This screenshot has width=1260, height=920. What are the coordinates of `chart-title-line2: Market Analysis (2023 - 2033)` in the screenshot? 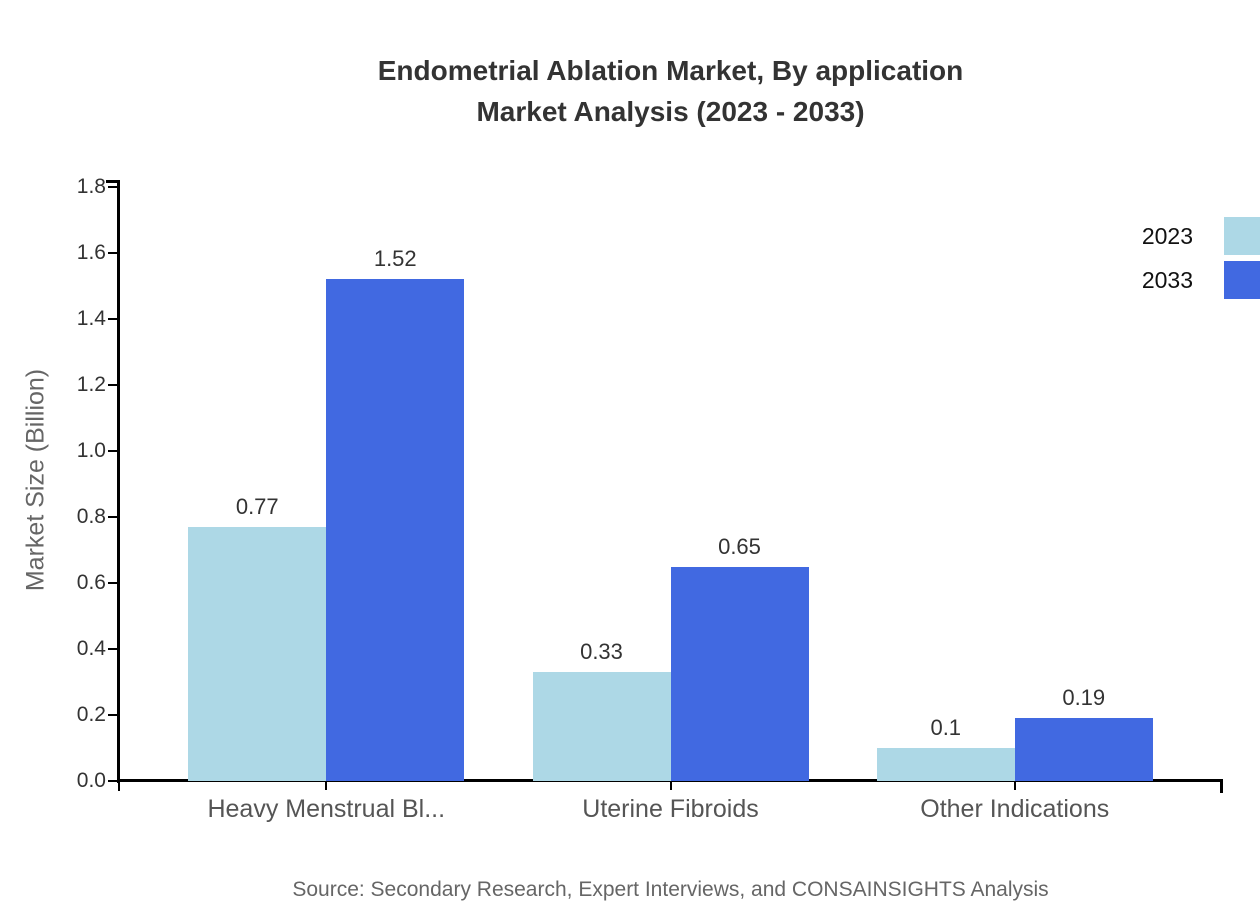 It's located at (670, 111).